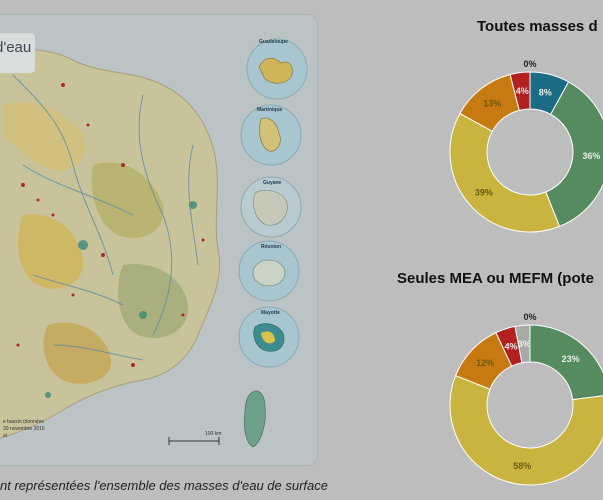 Image resolution: width=603 pixels, height=500 pixels. Describe the element at coordinates (254, 419) in the screenshot. I see `corsica-shape` at that location.